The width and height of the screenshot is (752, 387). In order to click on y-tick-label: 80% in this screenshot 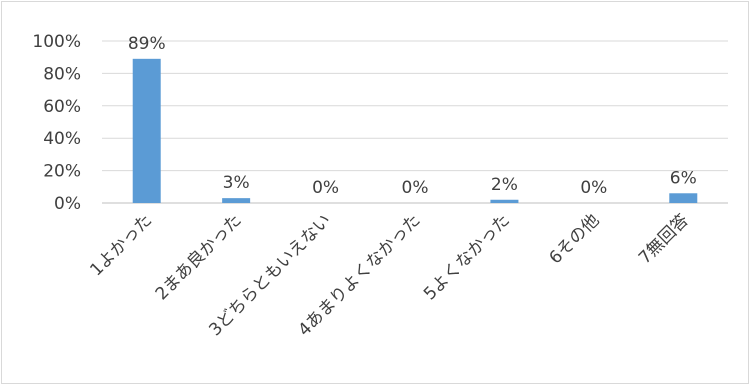, I will do `click(62, 74)`.